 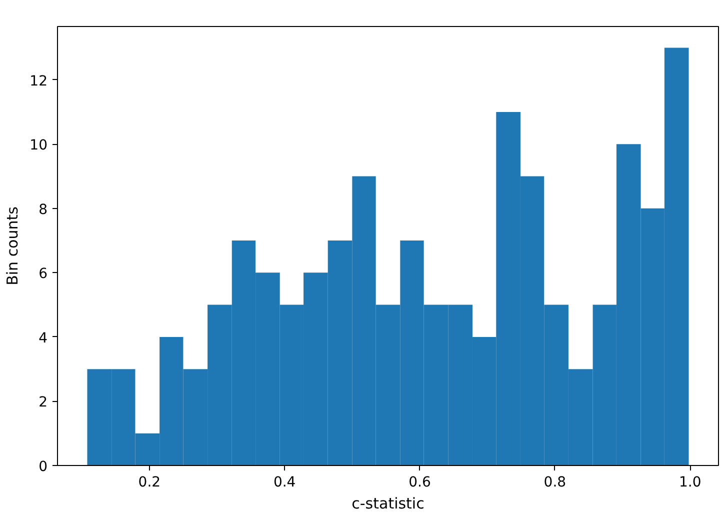 I want to click on x-tick-label: 1.0, so click(x=690, y=482).